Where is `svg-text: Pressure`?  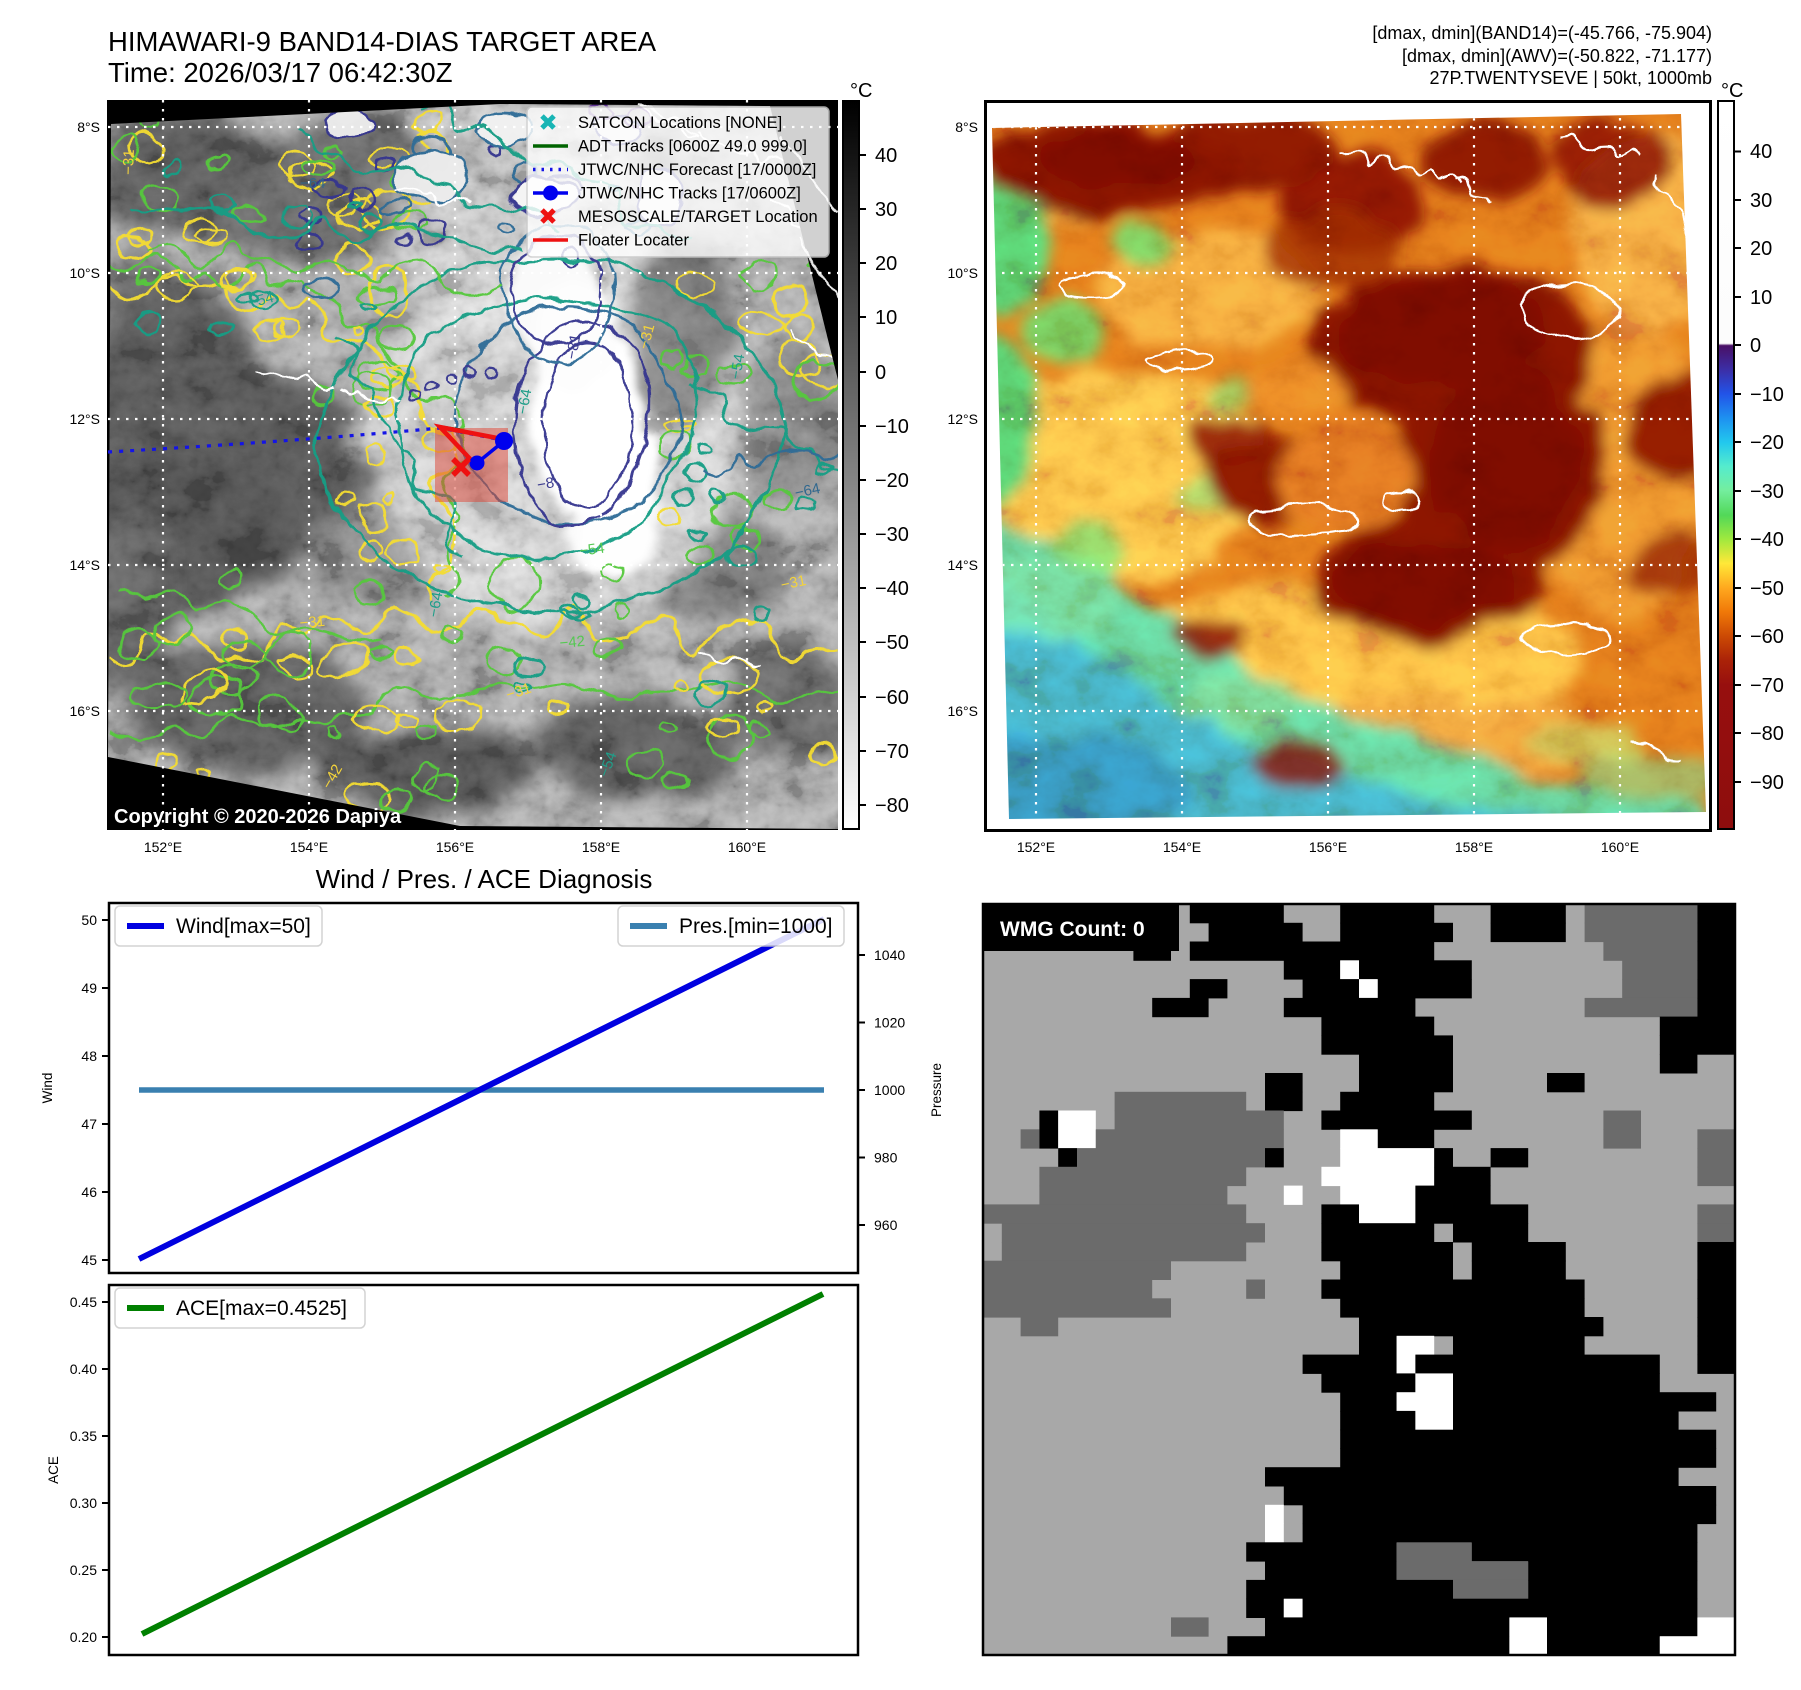 svg-text: Pressure is located at coordinates (936, 1090).